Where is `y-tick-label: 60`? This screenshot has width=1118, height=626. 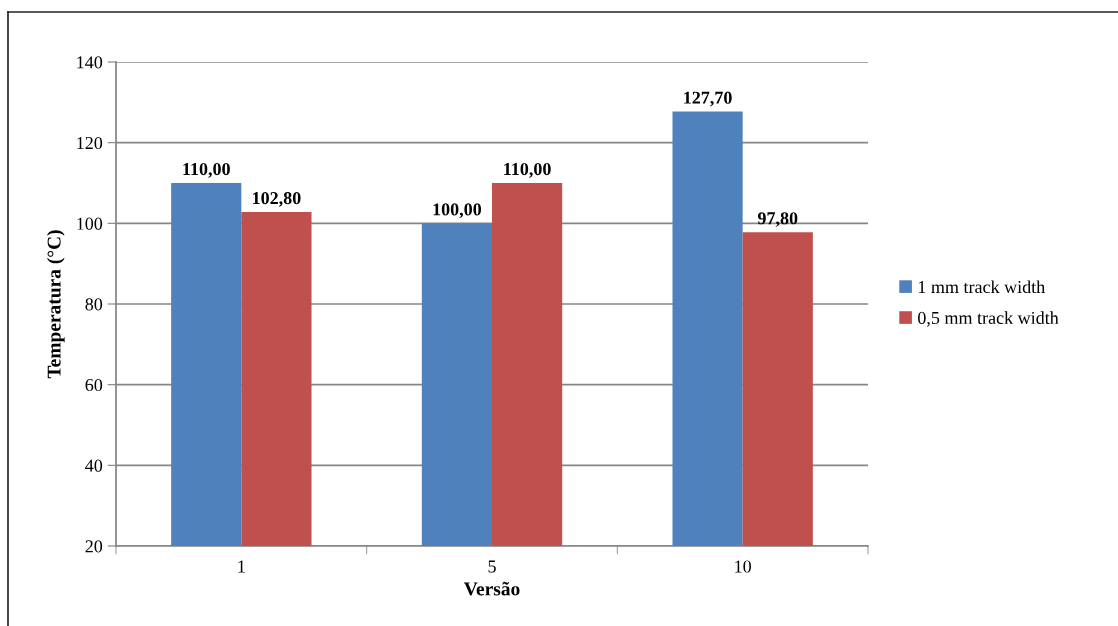 y-tick-label: 60 is located at coordinates (94, 385).